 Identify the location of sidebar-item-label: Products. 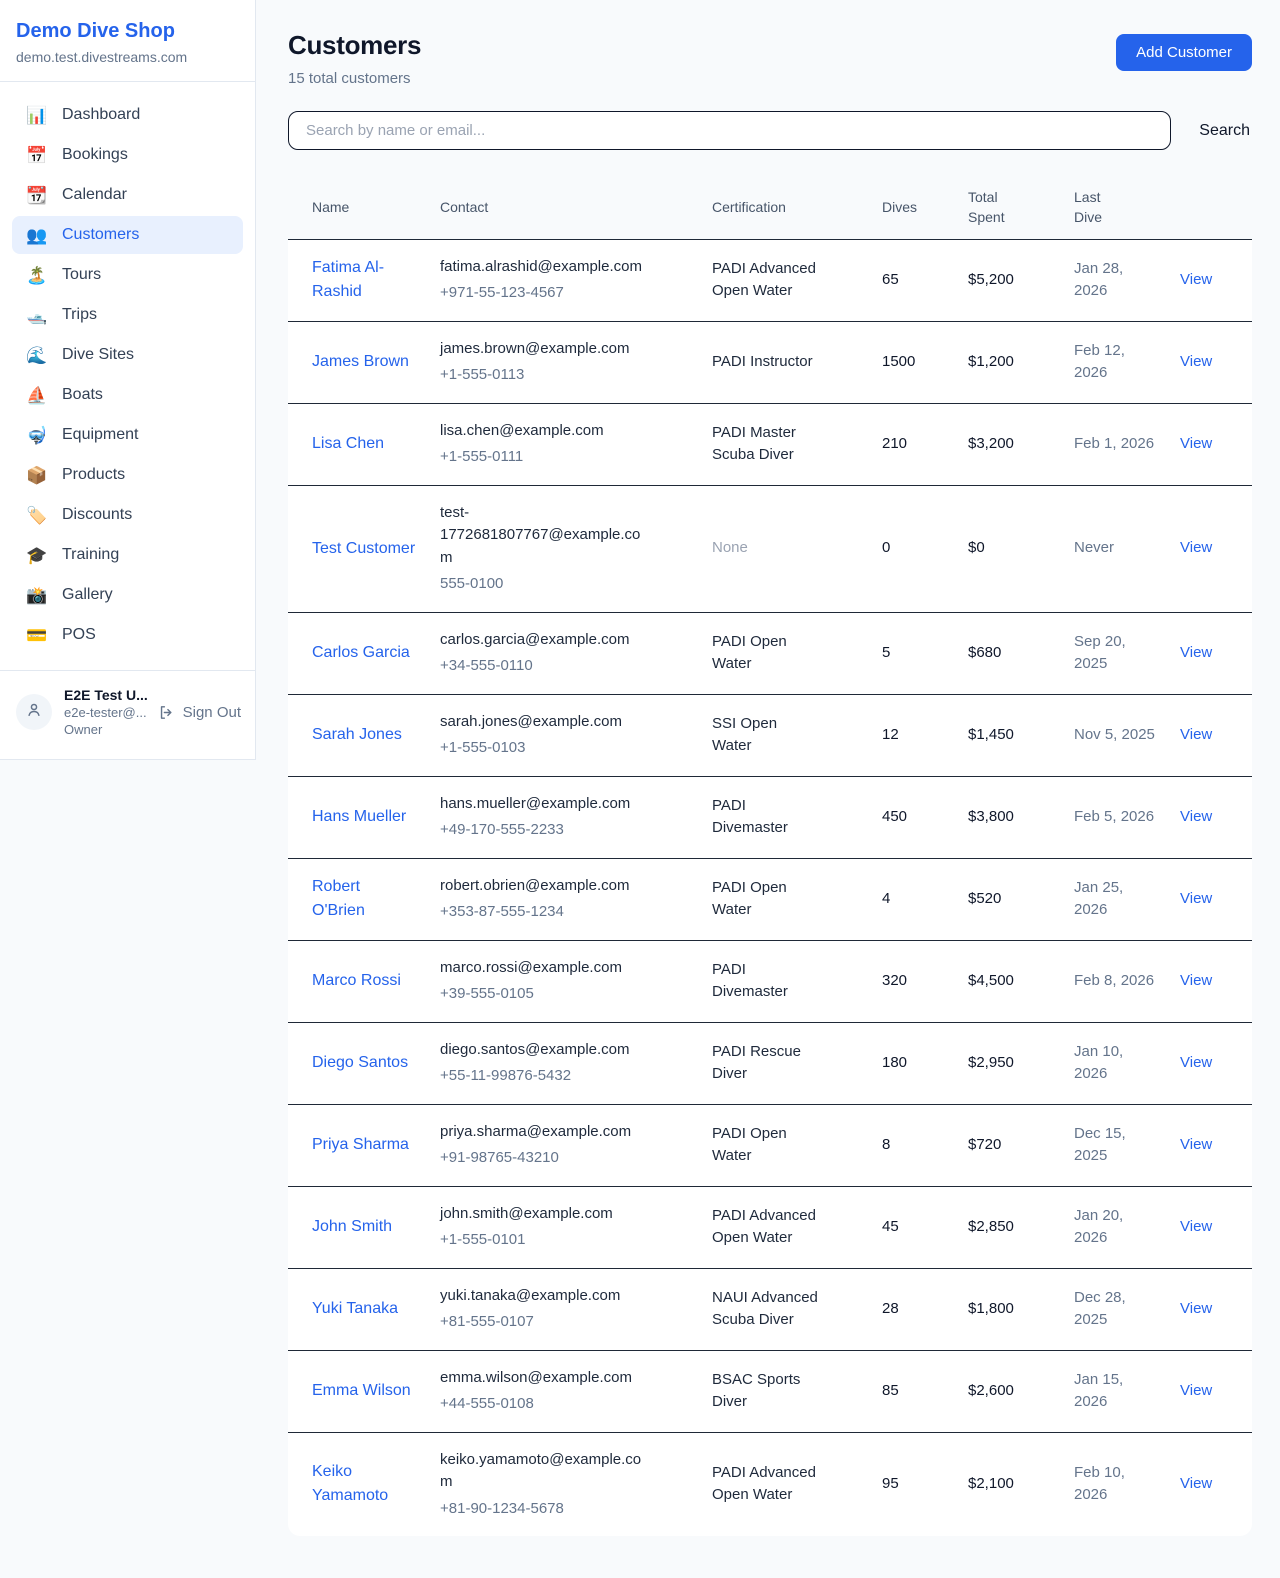
(94, 474).